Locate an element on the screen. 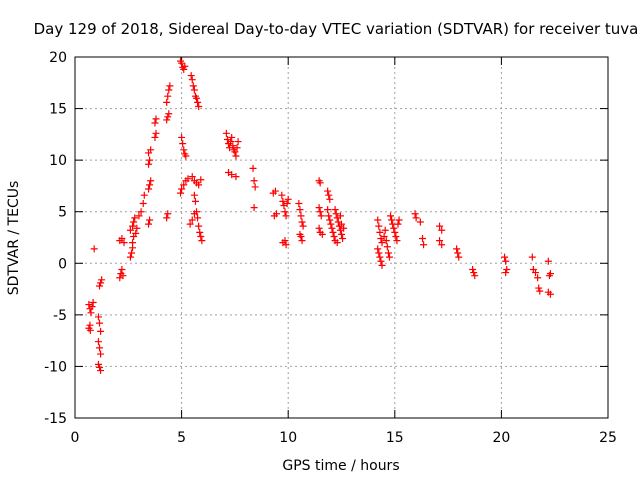 This screenshot has height=480, width=640. y-tick-label: 15 is located at coordinates (58, 110).